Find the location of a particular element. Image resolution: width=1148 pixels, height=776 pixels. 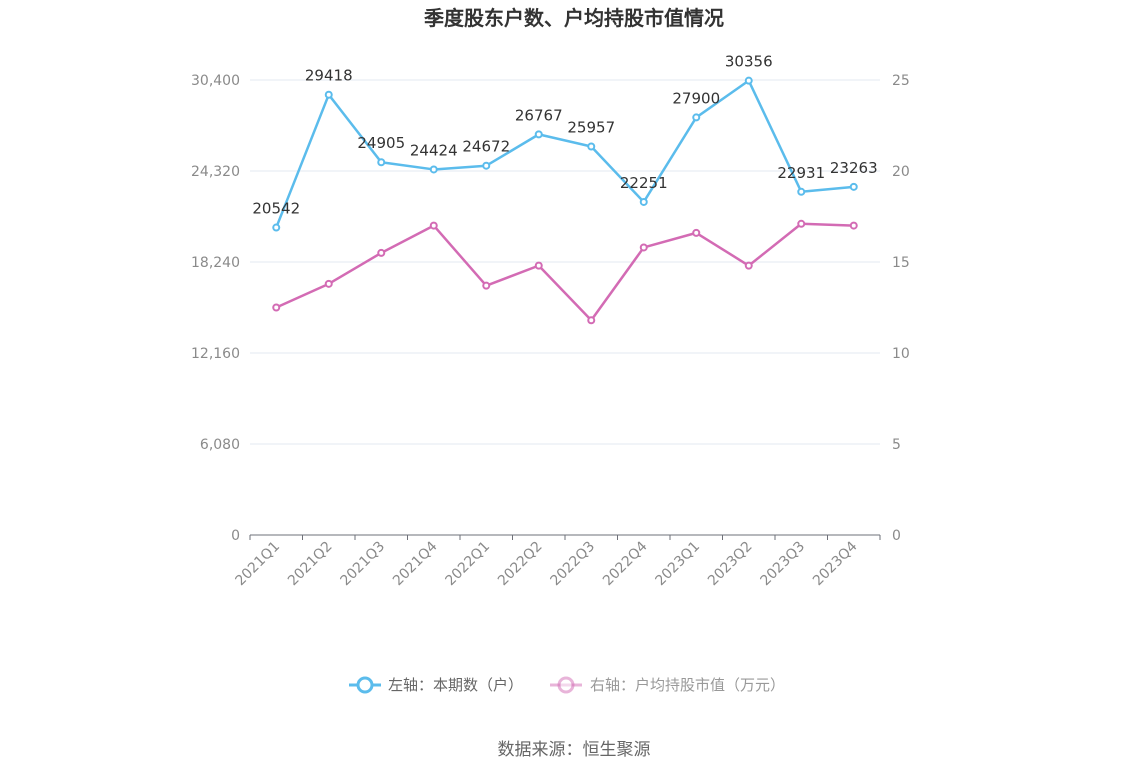

legend-item-left-series: 左轴：本期数（户） is located at coordinates (436, 685).